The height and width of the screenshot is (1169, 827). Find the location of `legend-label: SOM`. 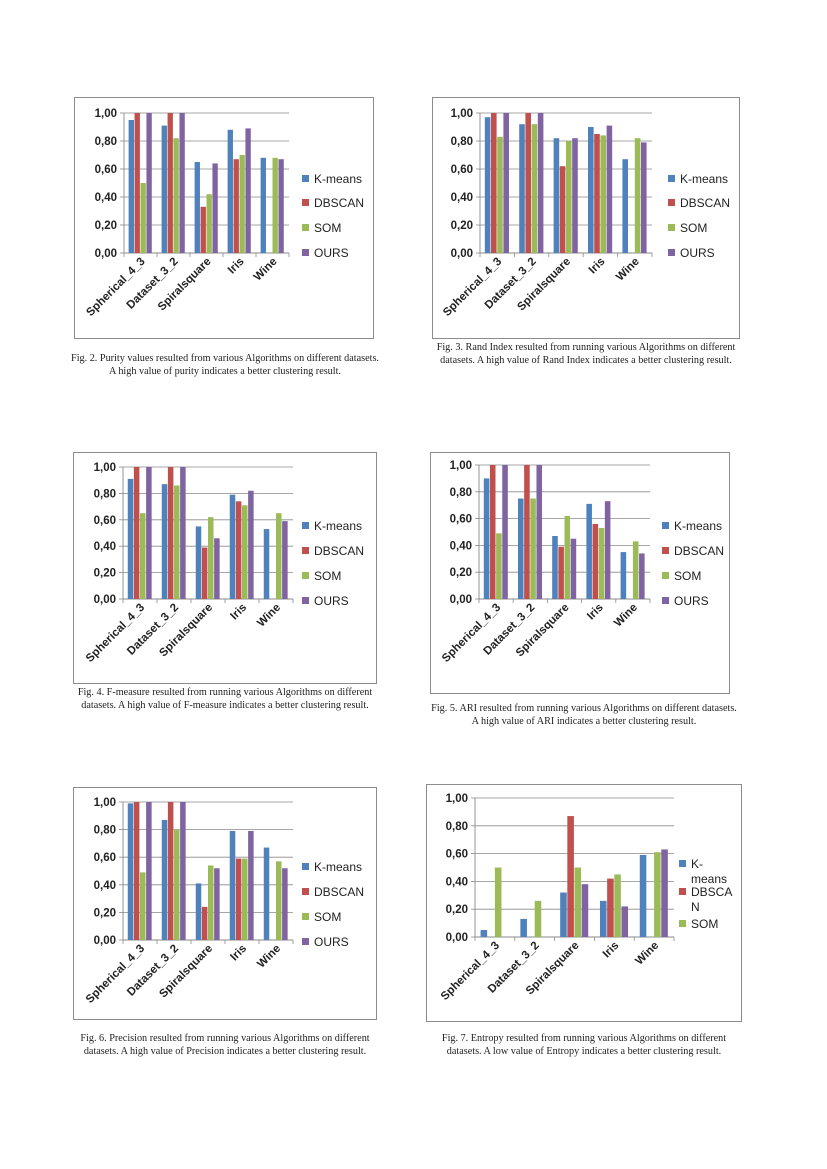

legend-label: SOM is located at coordinates (327, 228).